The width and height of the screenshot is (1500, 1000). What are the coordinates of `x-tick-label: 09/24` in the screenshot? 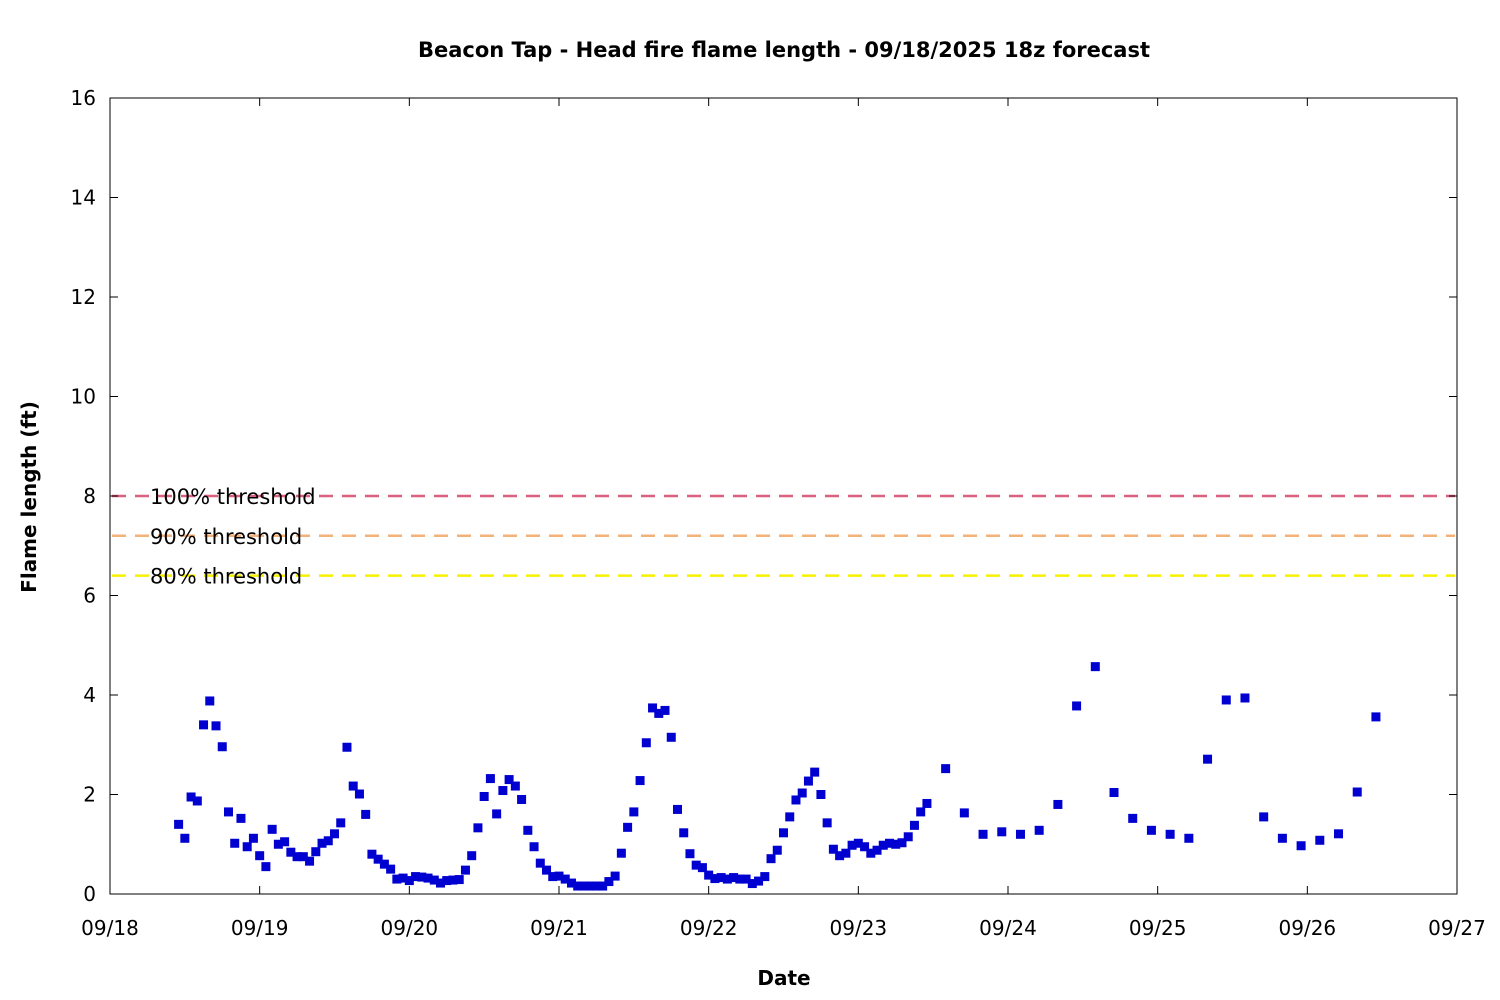 It's located at (1008, 928).